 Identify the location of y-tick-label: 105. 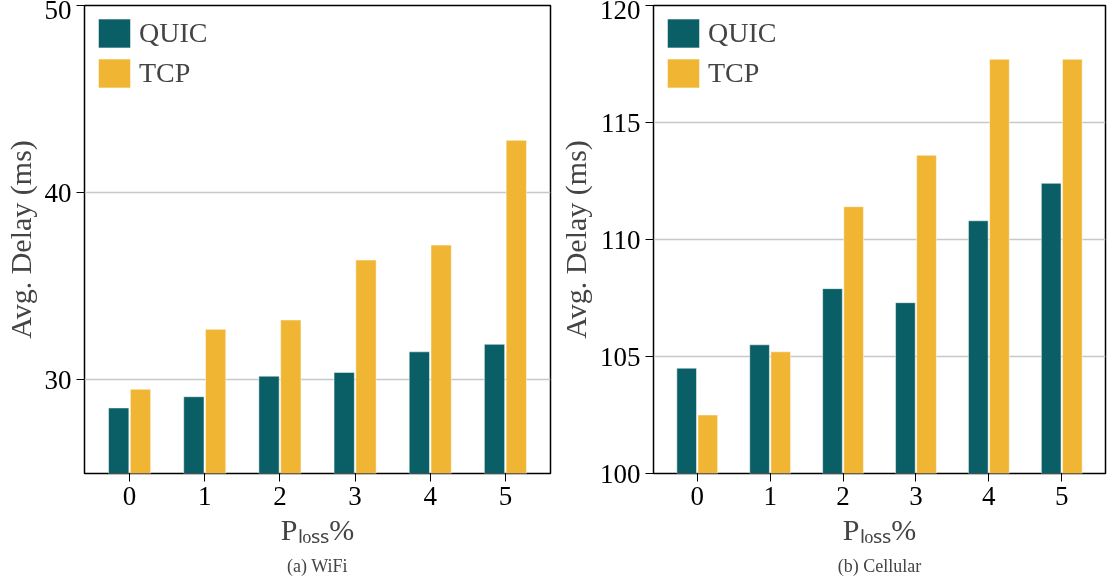
(620, 356).